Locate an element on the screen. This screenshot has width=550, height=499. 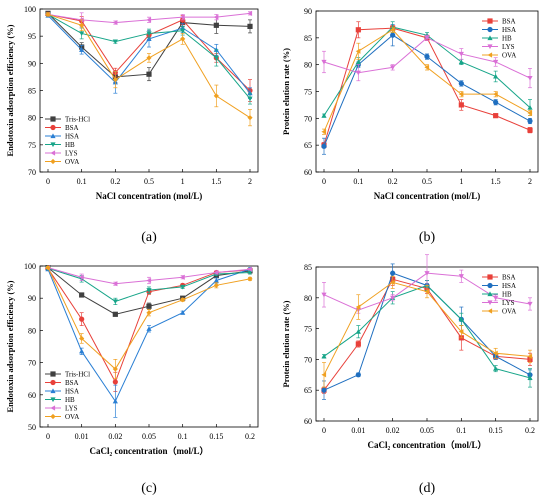
y-tick-label: 75 is located at coordinates (308, 92).